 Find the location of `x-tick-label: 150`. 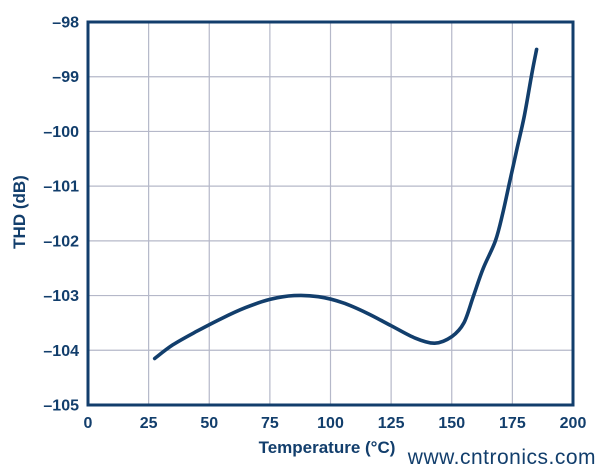

x-tick-label: 150 is located at coordinates (451, 423).